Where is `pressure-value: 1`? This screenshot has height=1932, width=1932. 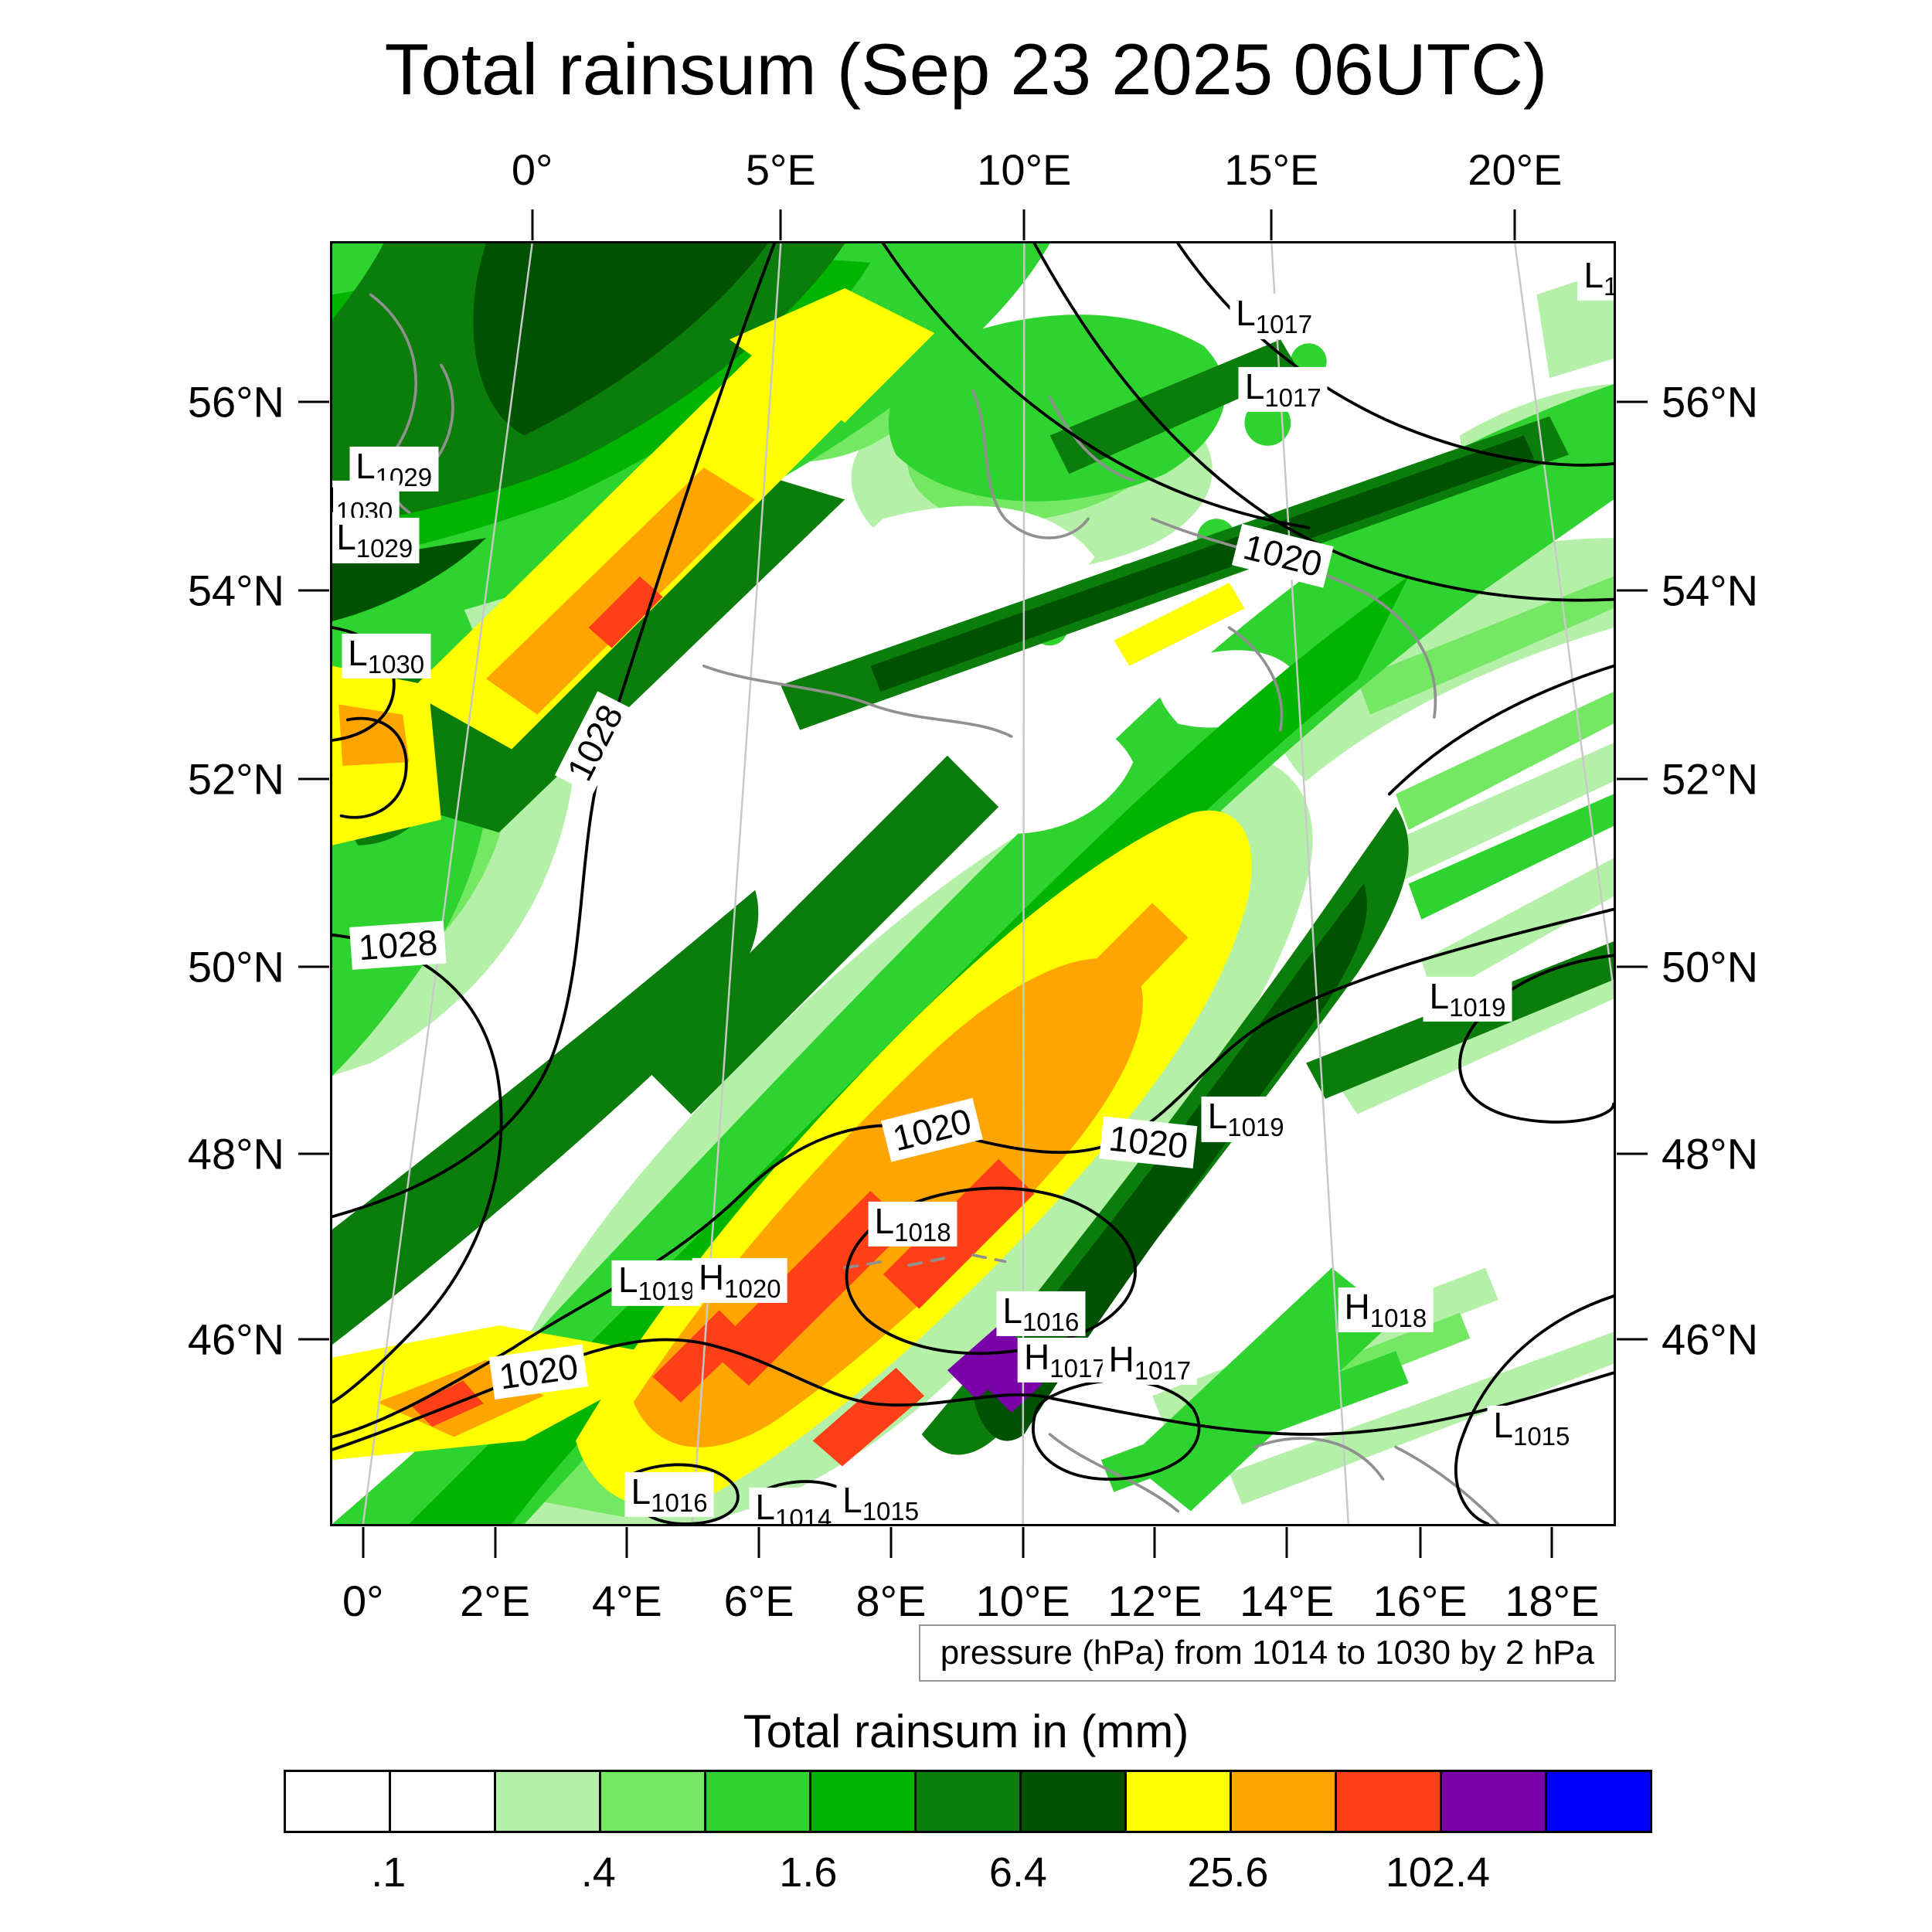 pressure-value: 1 is located at coordinates (1609, 286).